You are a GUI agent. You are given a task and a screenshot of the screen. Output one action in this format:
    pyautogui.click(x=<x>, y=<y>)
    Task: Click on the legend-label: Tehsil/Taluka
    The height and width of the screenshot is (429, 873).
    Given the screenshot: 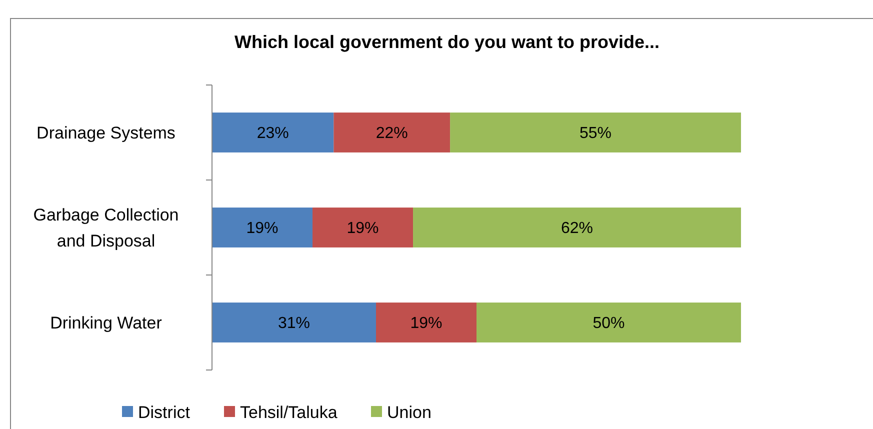 What is the action you would take?
    pyautogui.click(x=289, y=412)
    